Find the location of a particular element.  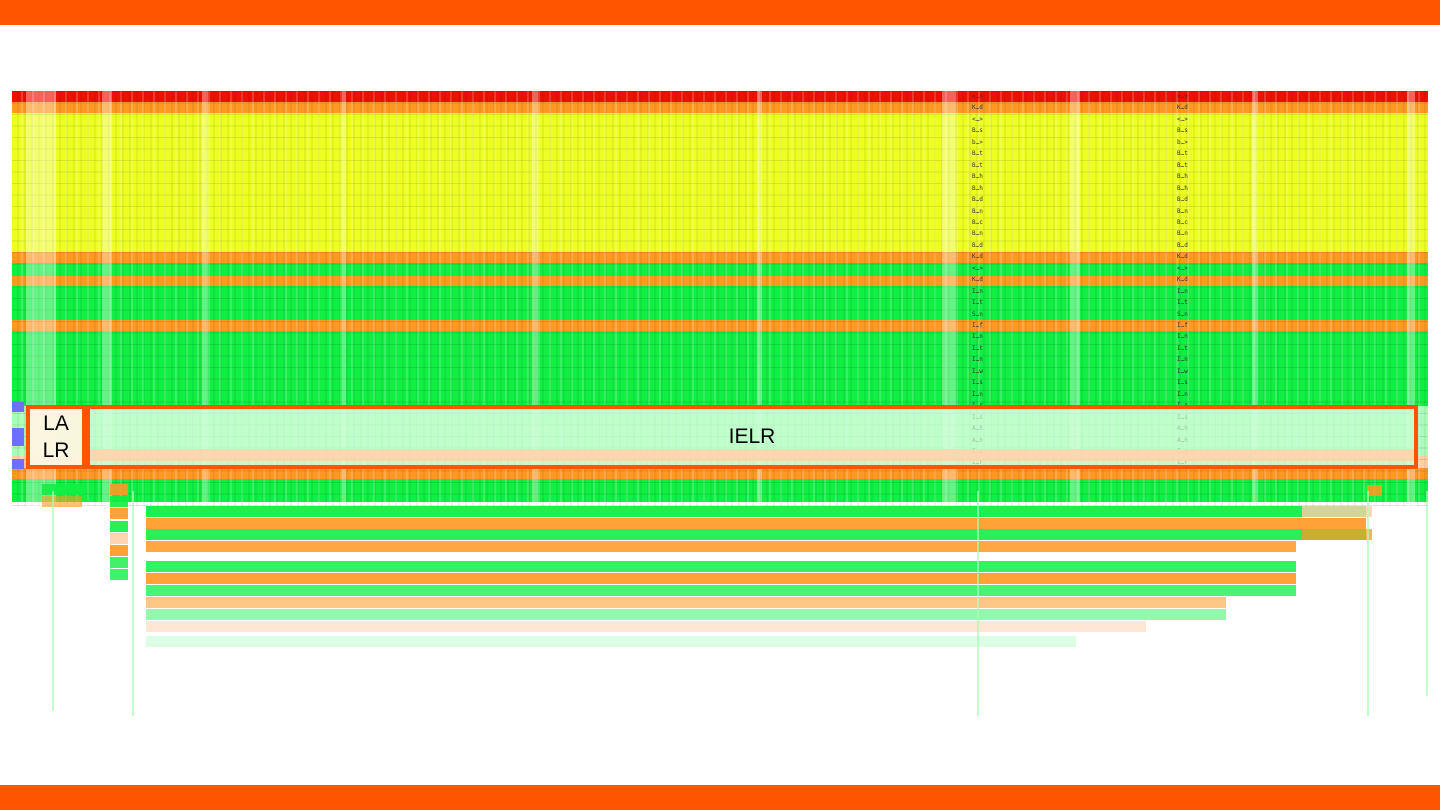

ielr-region-box: IELR is located at coordinates (752, 437).